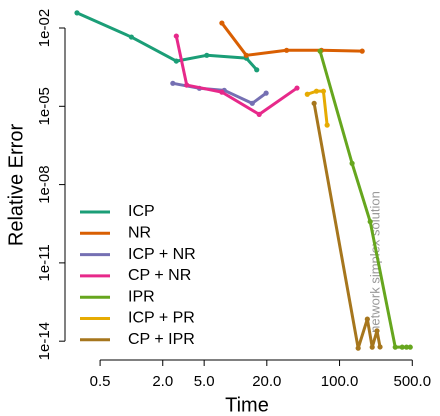 The width and height of the screenshot is (440, 416). I want to click on y-tick-label: 1e-08, so click(44, 184).